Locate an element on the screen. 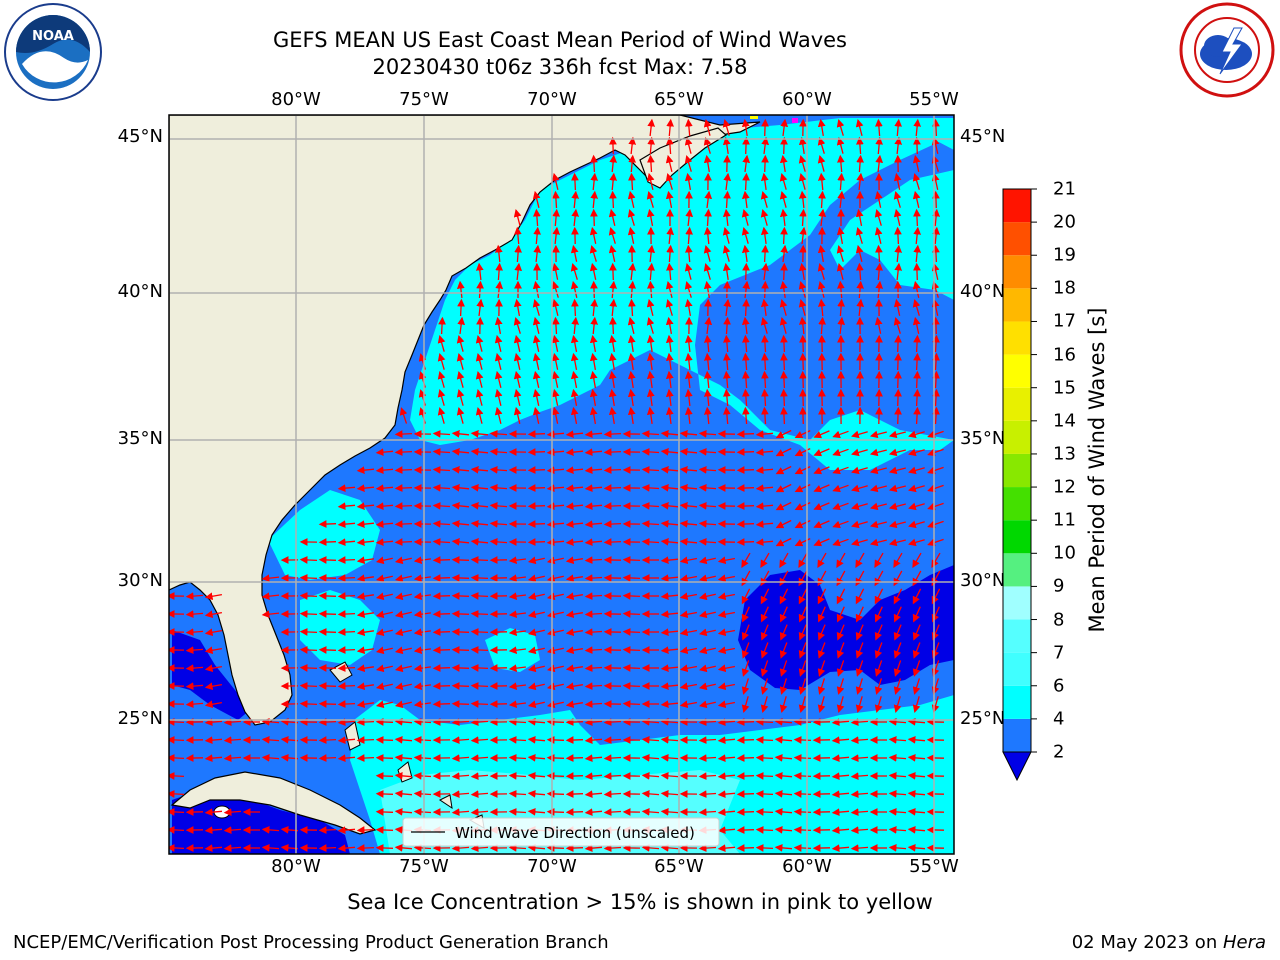  lat-label-right-40n: 40°N is located at coordinates (983, 291).